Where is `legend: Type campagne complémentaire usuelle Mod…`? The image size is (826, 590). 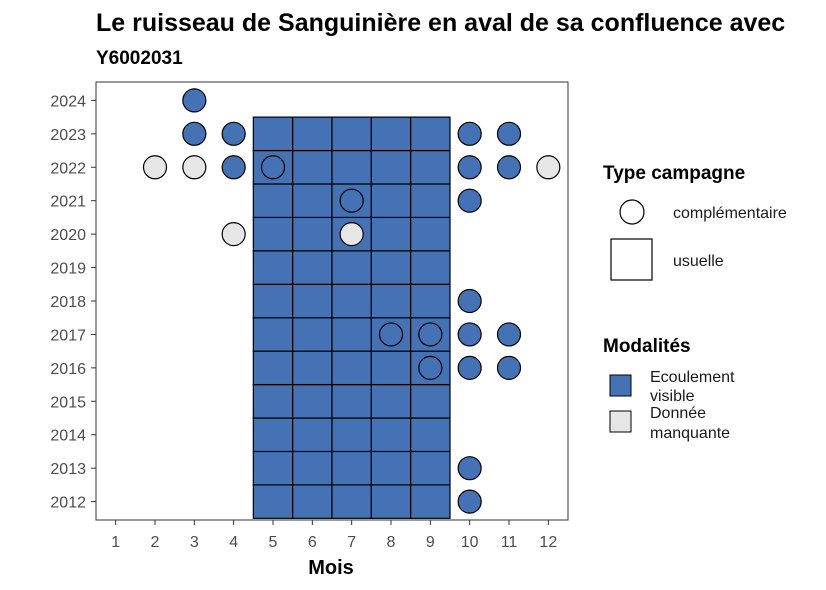 legend: Type campagne complémentaire usuelle Mod… is located at coordinates (695, 302).